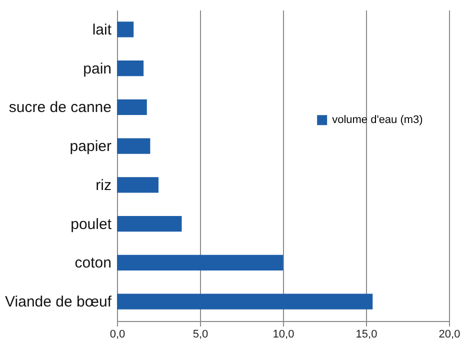 This screenshot has height=347, width=474. What do you see at coordinates (91, 147) in the screenshot?
I see `y-tick-label: papier` at bounding box center [91, 147].